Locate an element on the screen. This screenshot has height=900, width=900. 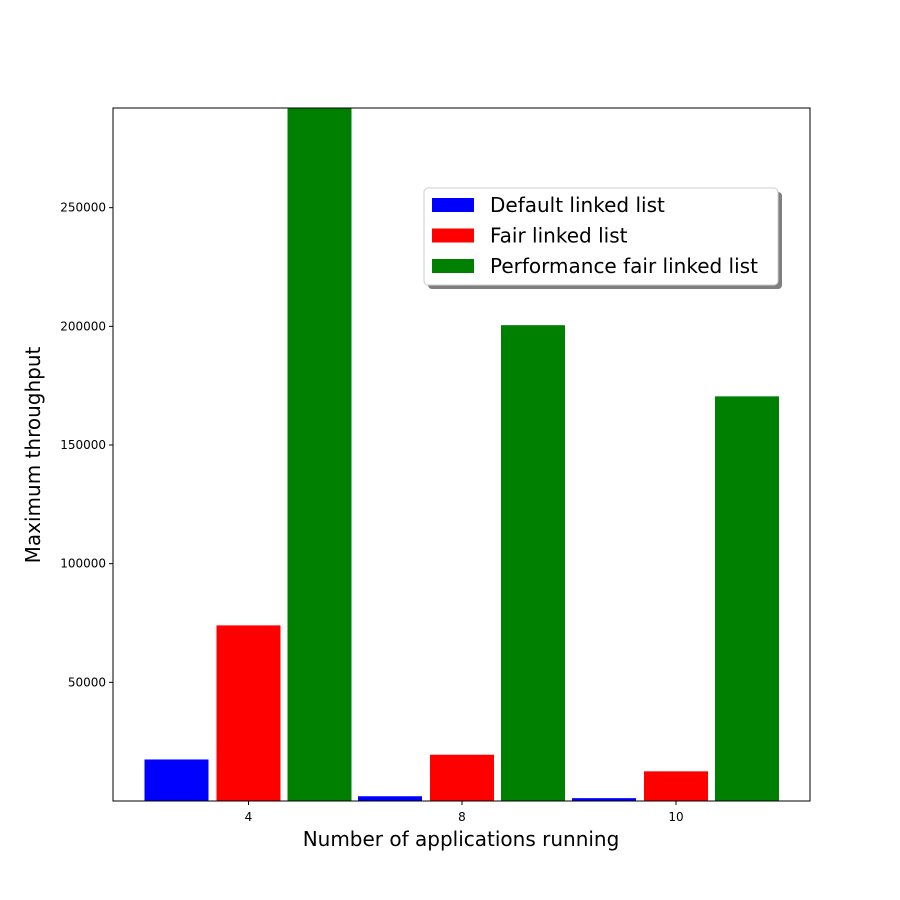
y-tick-label: 150000 is located at coordinates (83, 445).